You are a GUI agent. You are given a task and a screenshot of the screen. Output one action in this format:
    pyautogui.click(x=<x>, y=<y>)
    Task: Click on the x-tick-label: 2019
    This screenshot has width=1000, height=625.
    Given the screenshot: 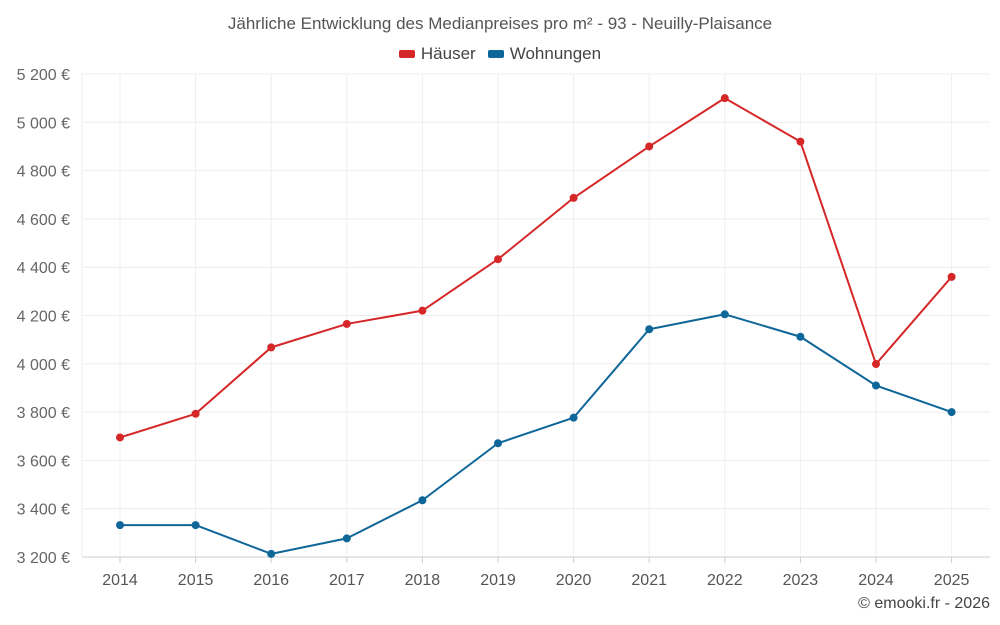 What is the action you would take?
    pyautogui.click(x=498, y=580)
    